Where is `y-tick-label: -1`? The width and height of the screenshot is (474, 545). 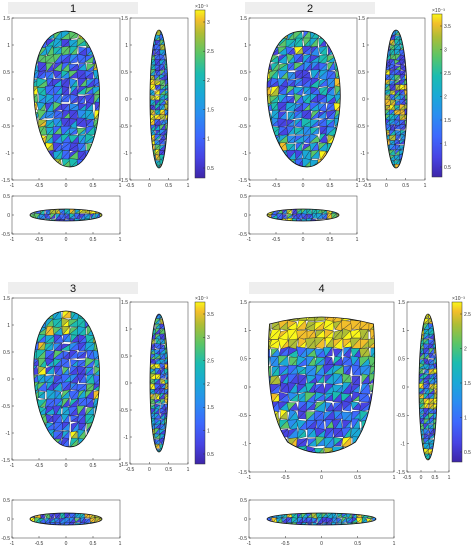
y-tick-label: -1 is located at coordinates (403, 444).